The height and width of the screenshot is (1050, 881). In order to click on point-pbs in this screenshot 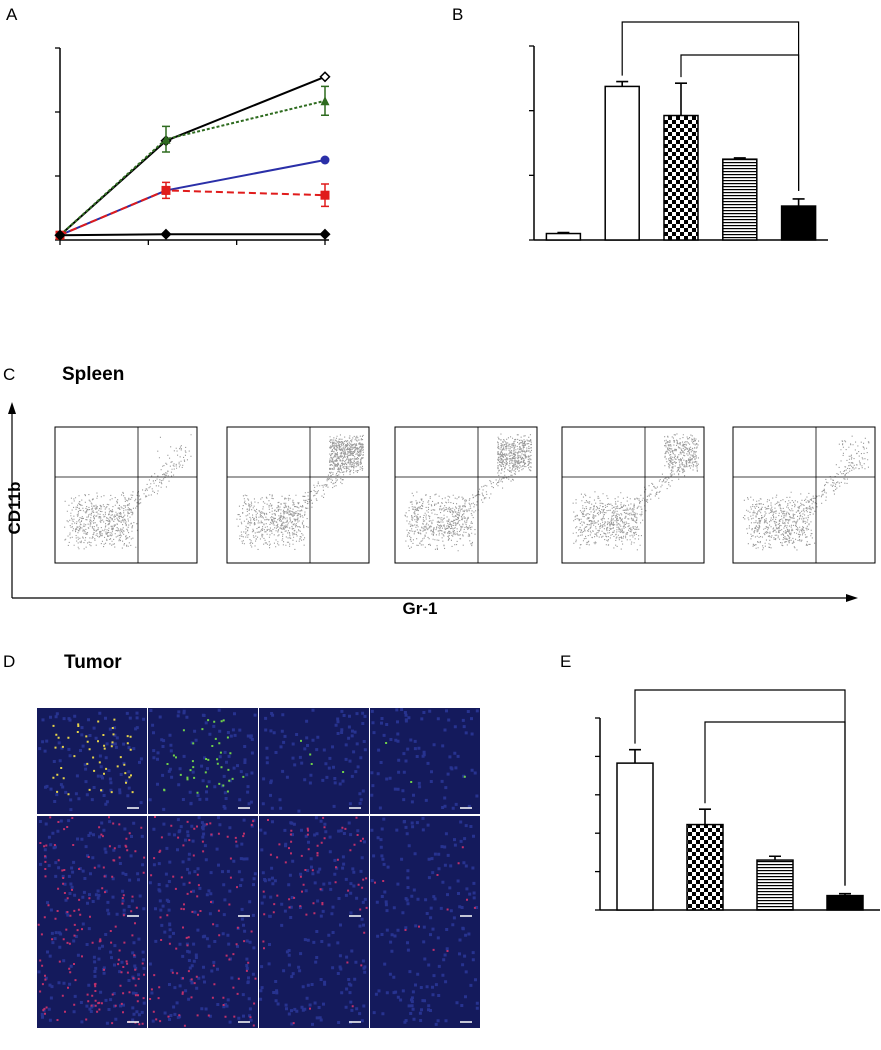, I will do `click(325, 77)`.